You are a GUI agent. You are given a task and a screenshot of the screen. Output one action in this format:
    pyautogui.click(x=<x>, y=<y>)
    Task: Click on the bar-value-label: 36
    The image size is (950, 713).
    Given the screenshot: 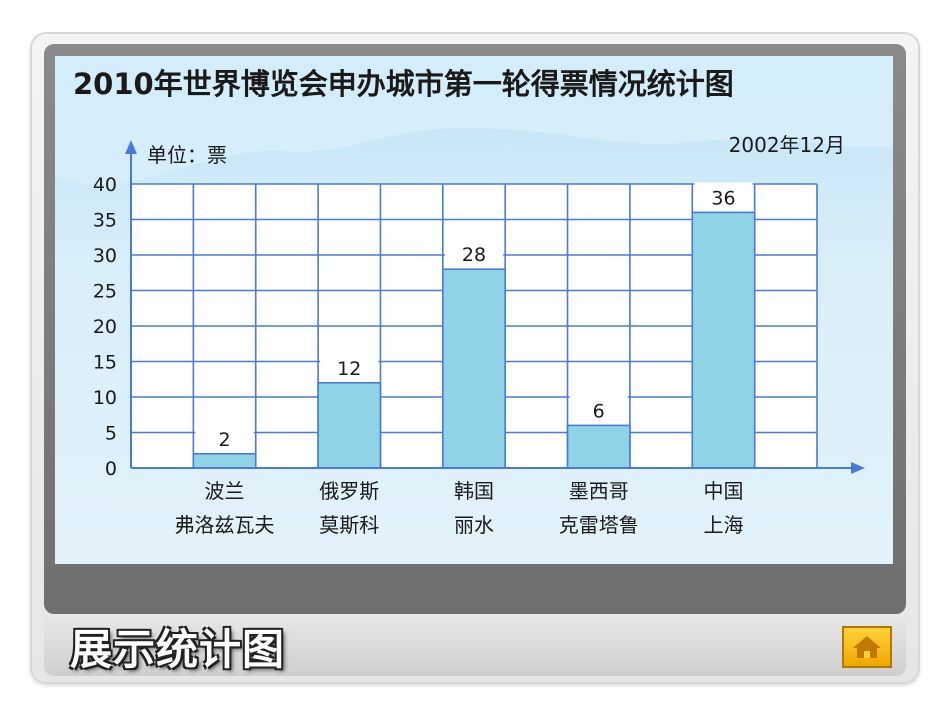 What is the action you would take?
    pyautogui.click(x=723, y=198)
    